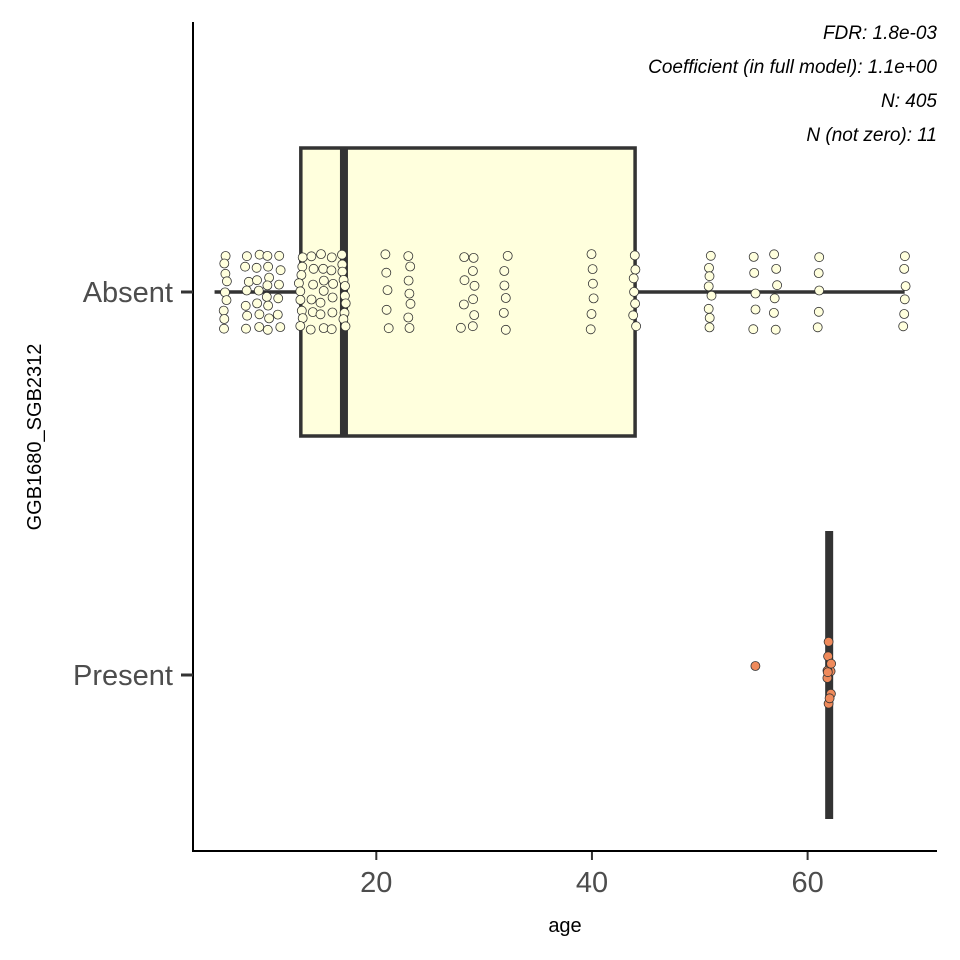 Image resolution: width=960 pixels, height=960 pixels. What do you see at coordinates (792, 67) in the screenshot?
I see `stat-annotation: Coefficient (in full model): 1.1e+00` at bounding box center [792, 67].